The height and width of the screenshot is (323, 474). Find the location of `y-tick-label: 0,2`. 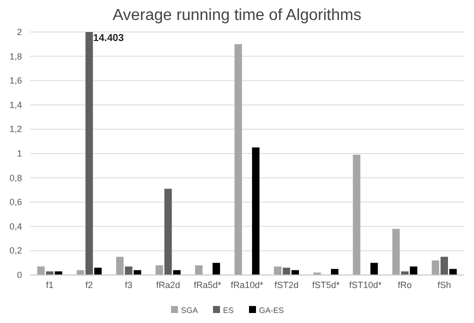

y-tick-label: 0,2 is located at coordinates (15, 251).